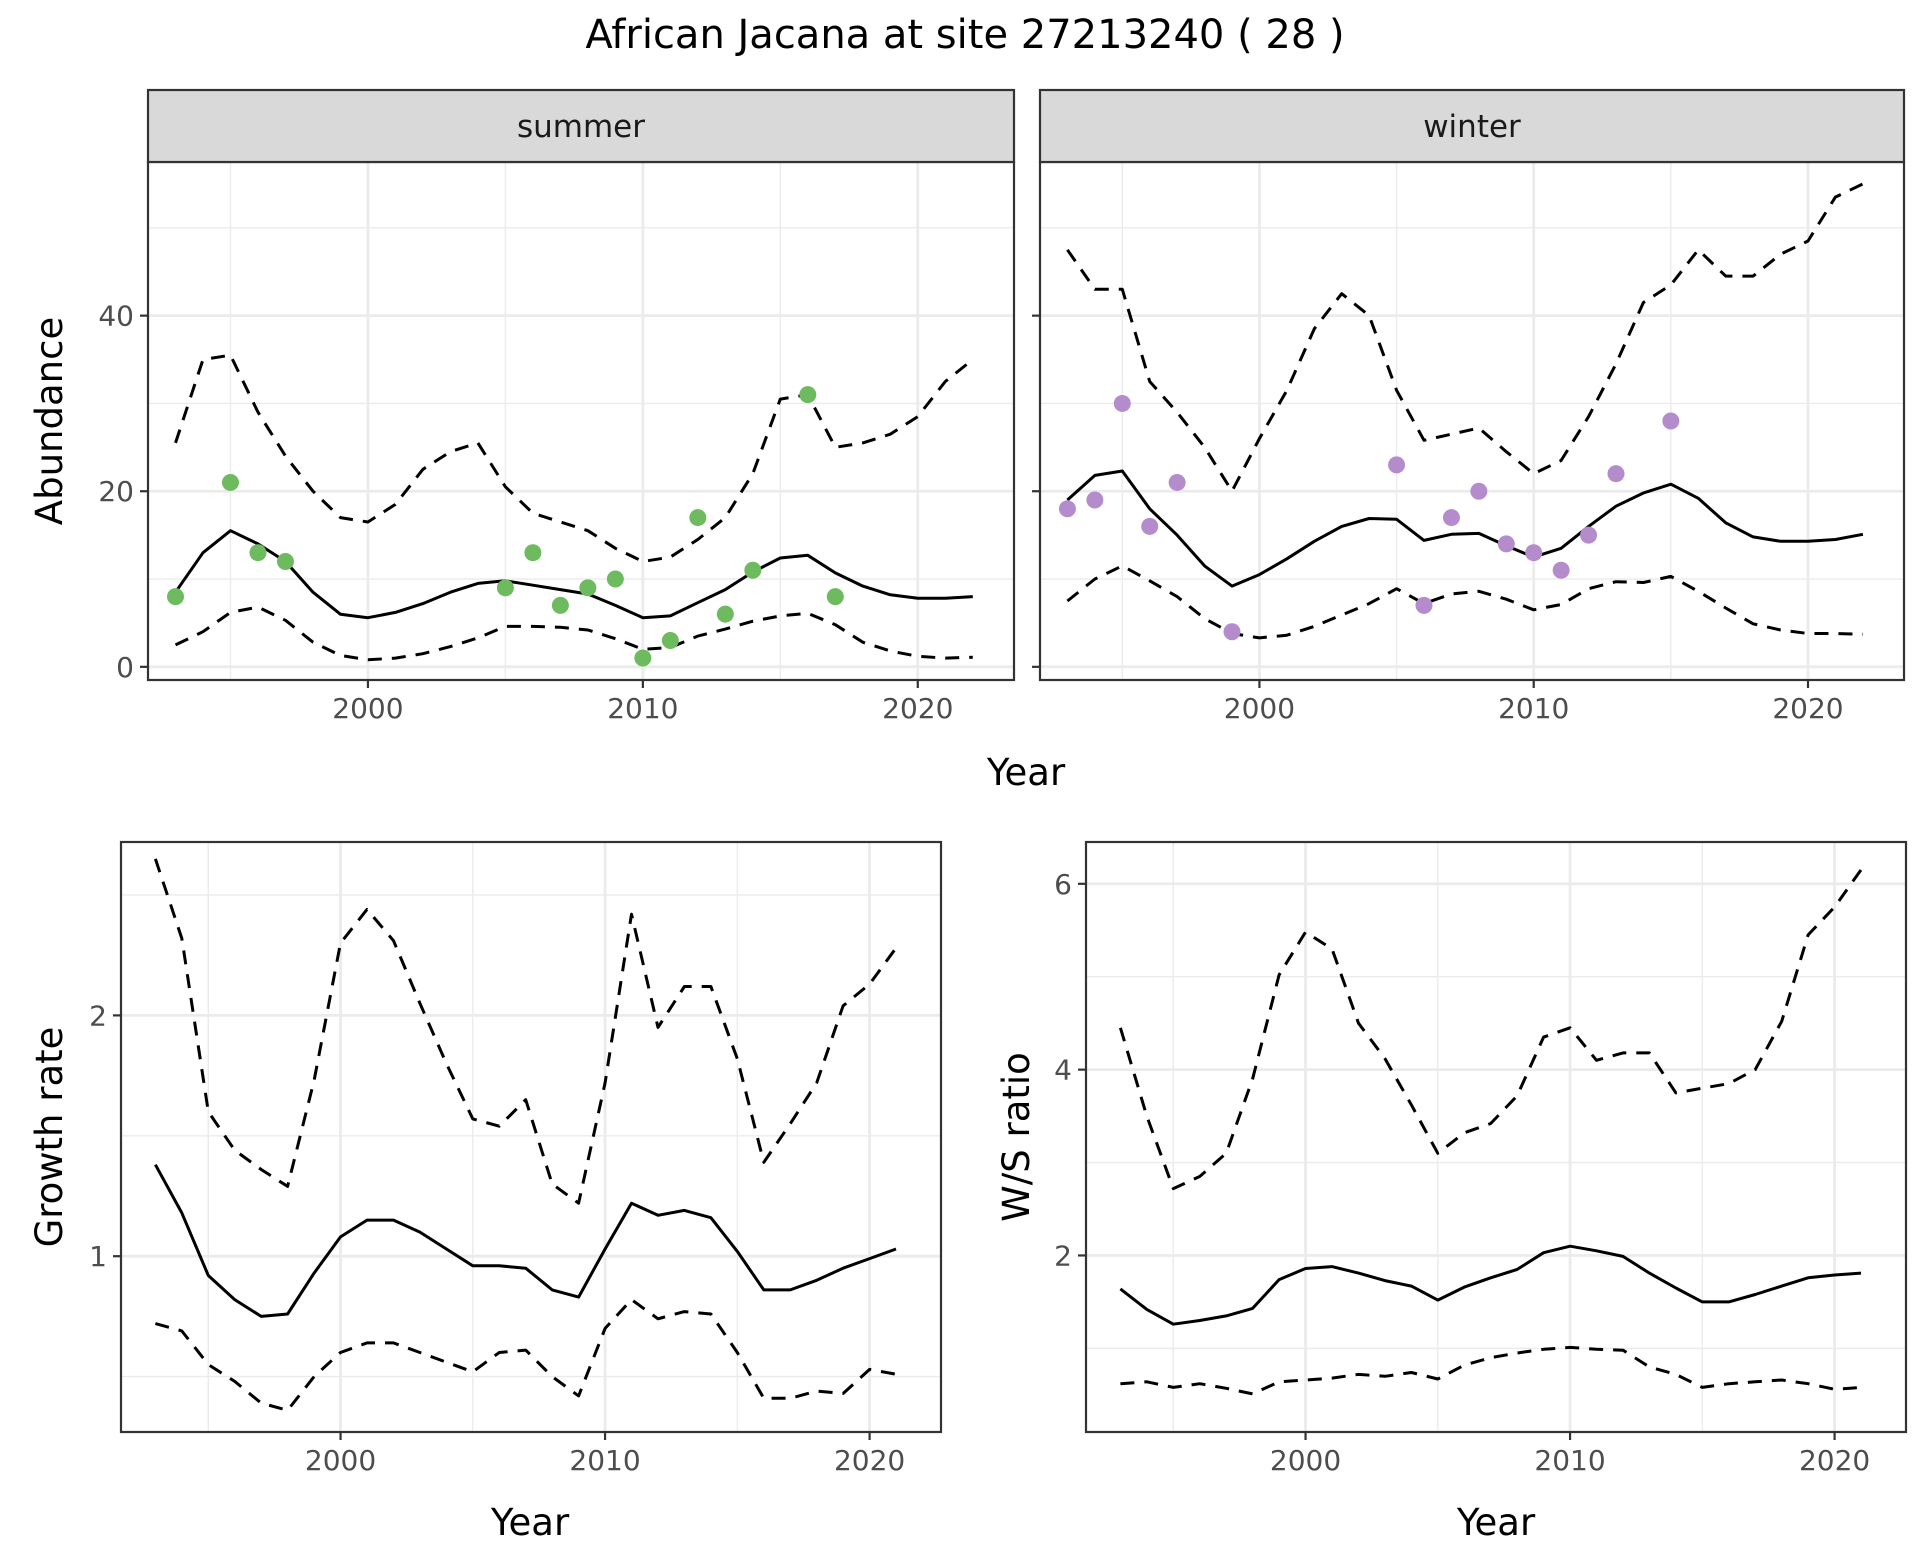  Describe the element at coordinates (49, 421) in the screenshot. I see `y-axis-label: Abundance` at that location.